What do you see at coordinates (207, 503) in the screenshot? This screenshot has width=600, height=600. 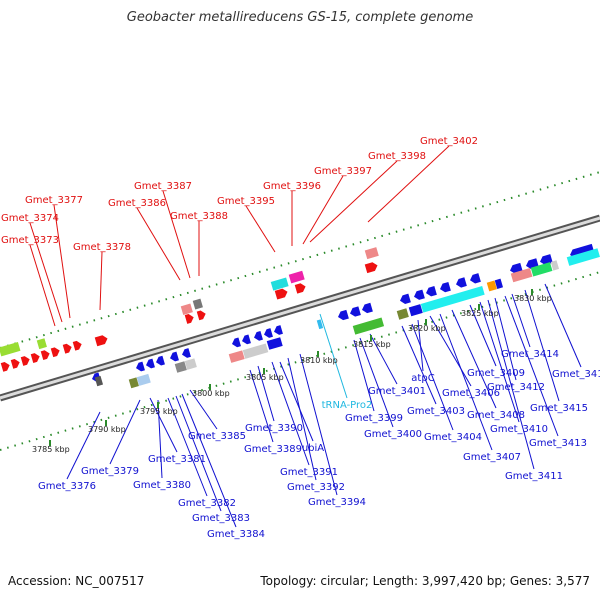 I see `reverse_labels-label: Gmet_3382` at bounding box center [207, 503].